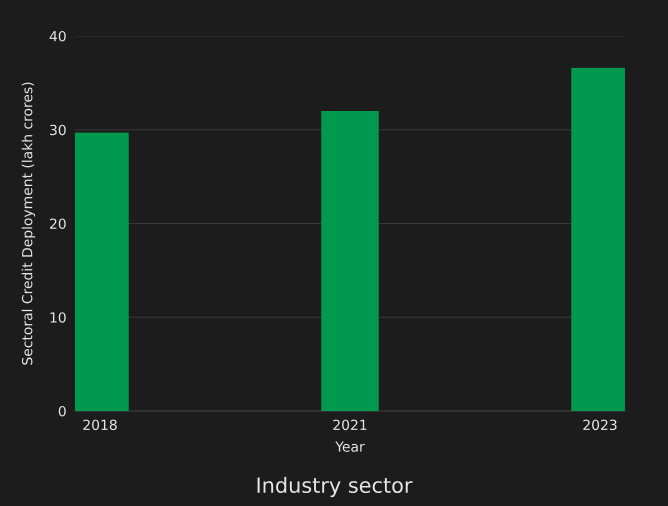 This screenshot has height=506, width=668. What do you see at coordinates (349, 425) in the screenshot?
I see `x-tick-label: 2021` at bounding box center [349, 425].